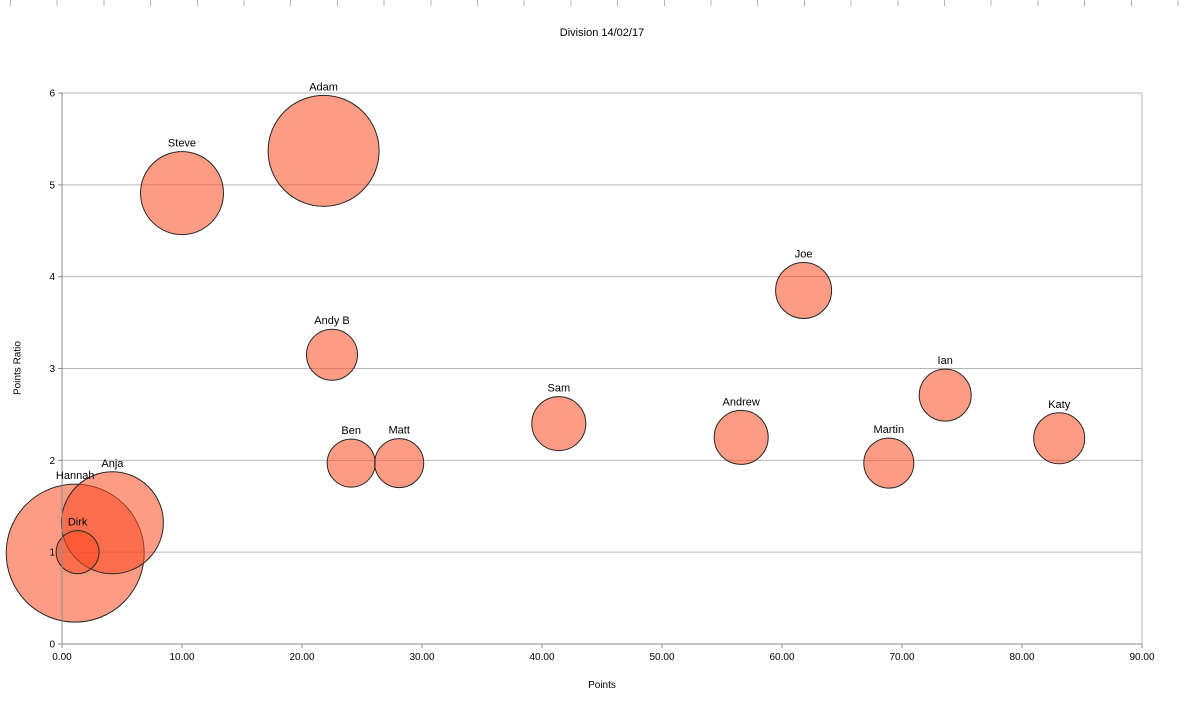 This screenshot has width=1187, height=712. What do you see at coordinates (351, 431) in the screenshot?
I see `bubble-label-ben: Ben` at bounding box center [351, 431].